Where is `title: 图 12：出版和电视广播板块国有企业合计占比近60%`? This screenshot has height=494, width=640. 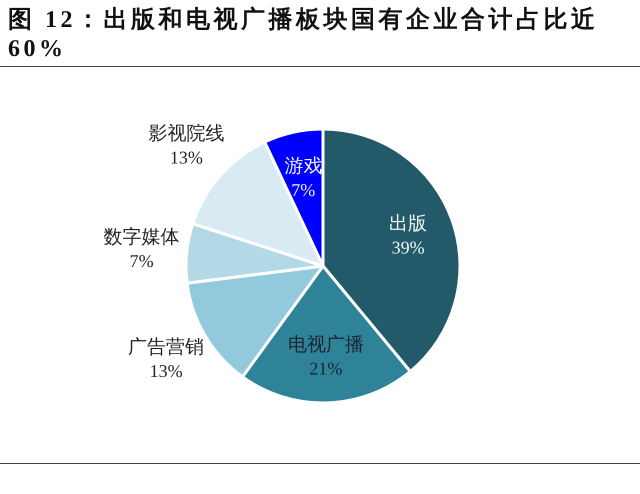
title: 图 12：出版和电视广播板块国有企业合计占比近60% is located at coordinates (304, 35).